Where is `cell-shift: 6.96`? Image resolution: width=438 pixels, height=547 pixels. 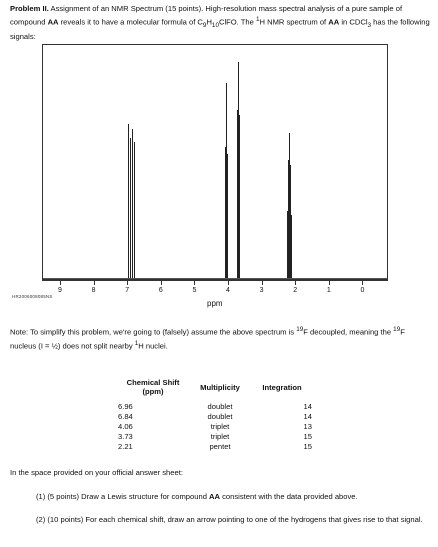 cell-shift: 6.96 is located at coordinates (125, 406).